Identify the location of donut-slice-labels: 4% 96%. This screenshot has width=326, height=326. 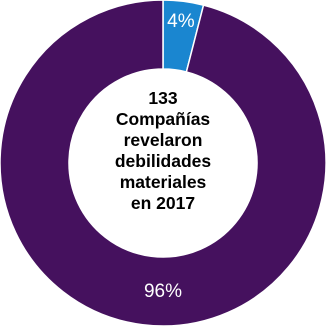
(169, 156).